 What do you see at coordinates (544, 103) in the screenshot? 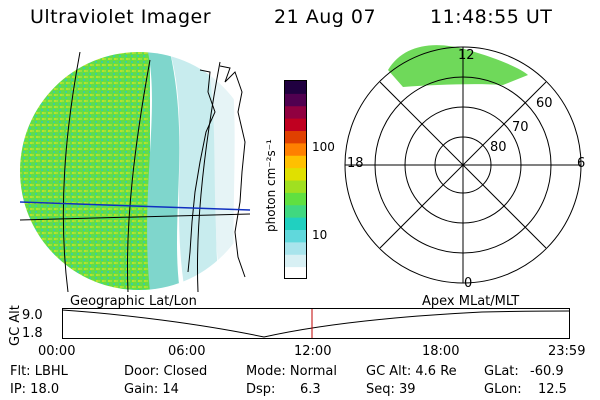
I see `lat-label-60: 60` at bounding box center [544, 103].